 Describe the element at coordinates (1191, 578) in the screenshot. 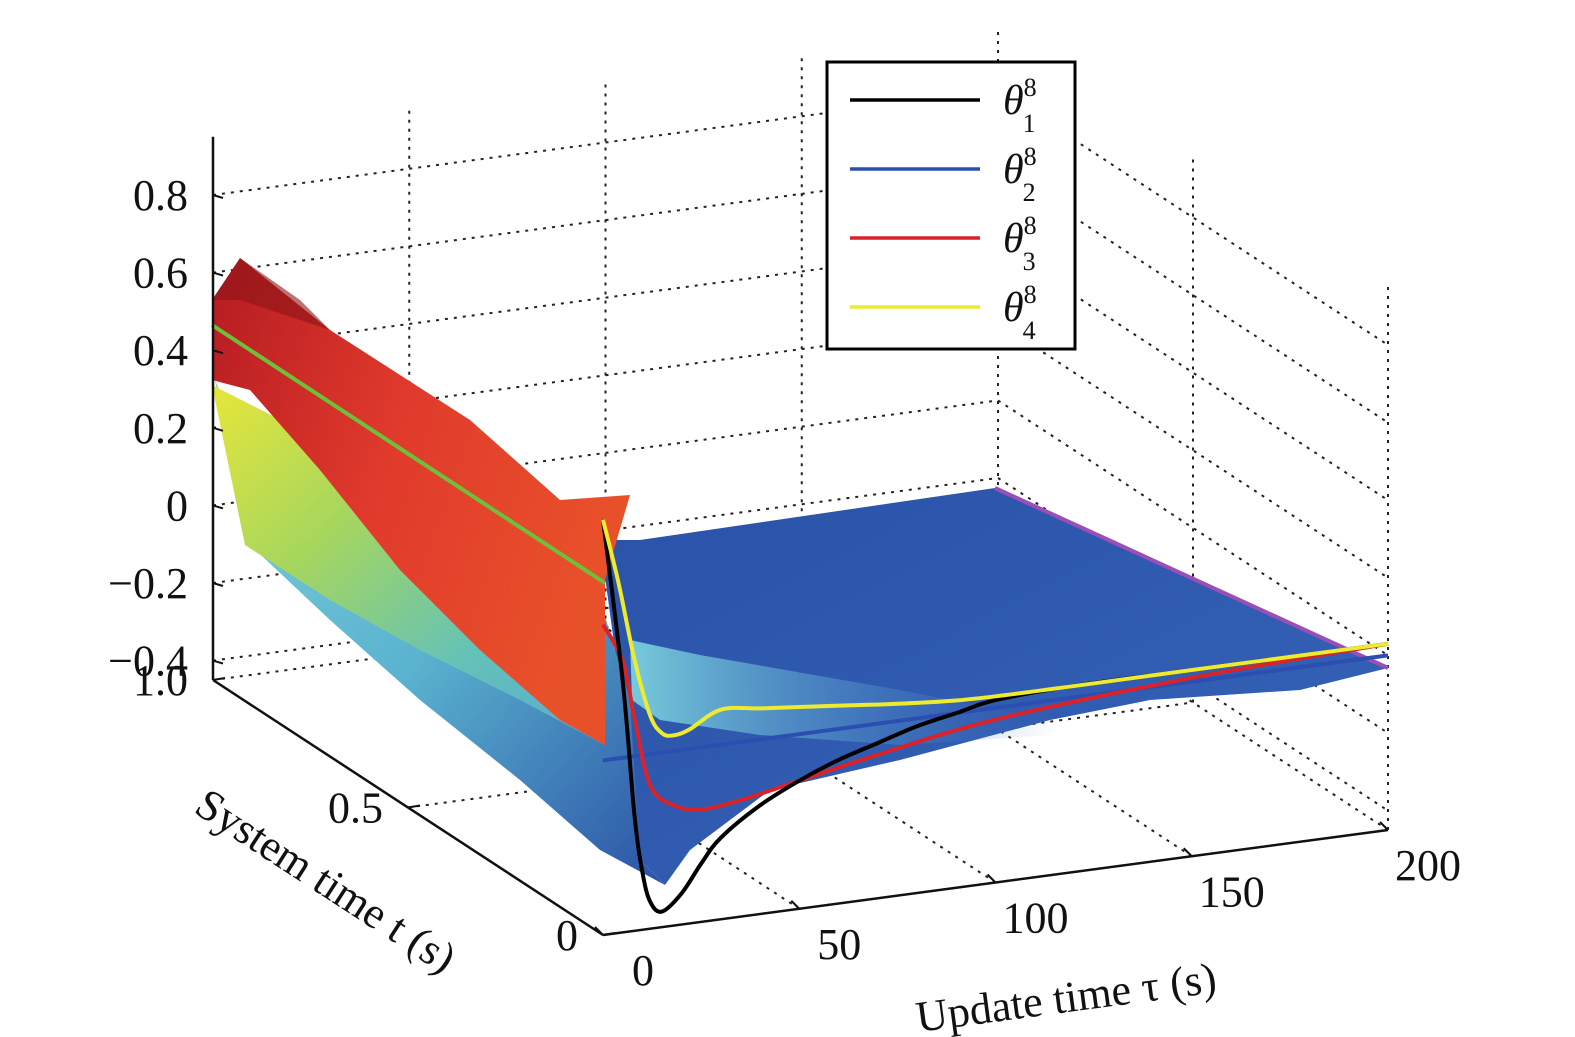

I see `surface-back-edge` at that location.